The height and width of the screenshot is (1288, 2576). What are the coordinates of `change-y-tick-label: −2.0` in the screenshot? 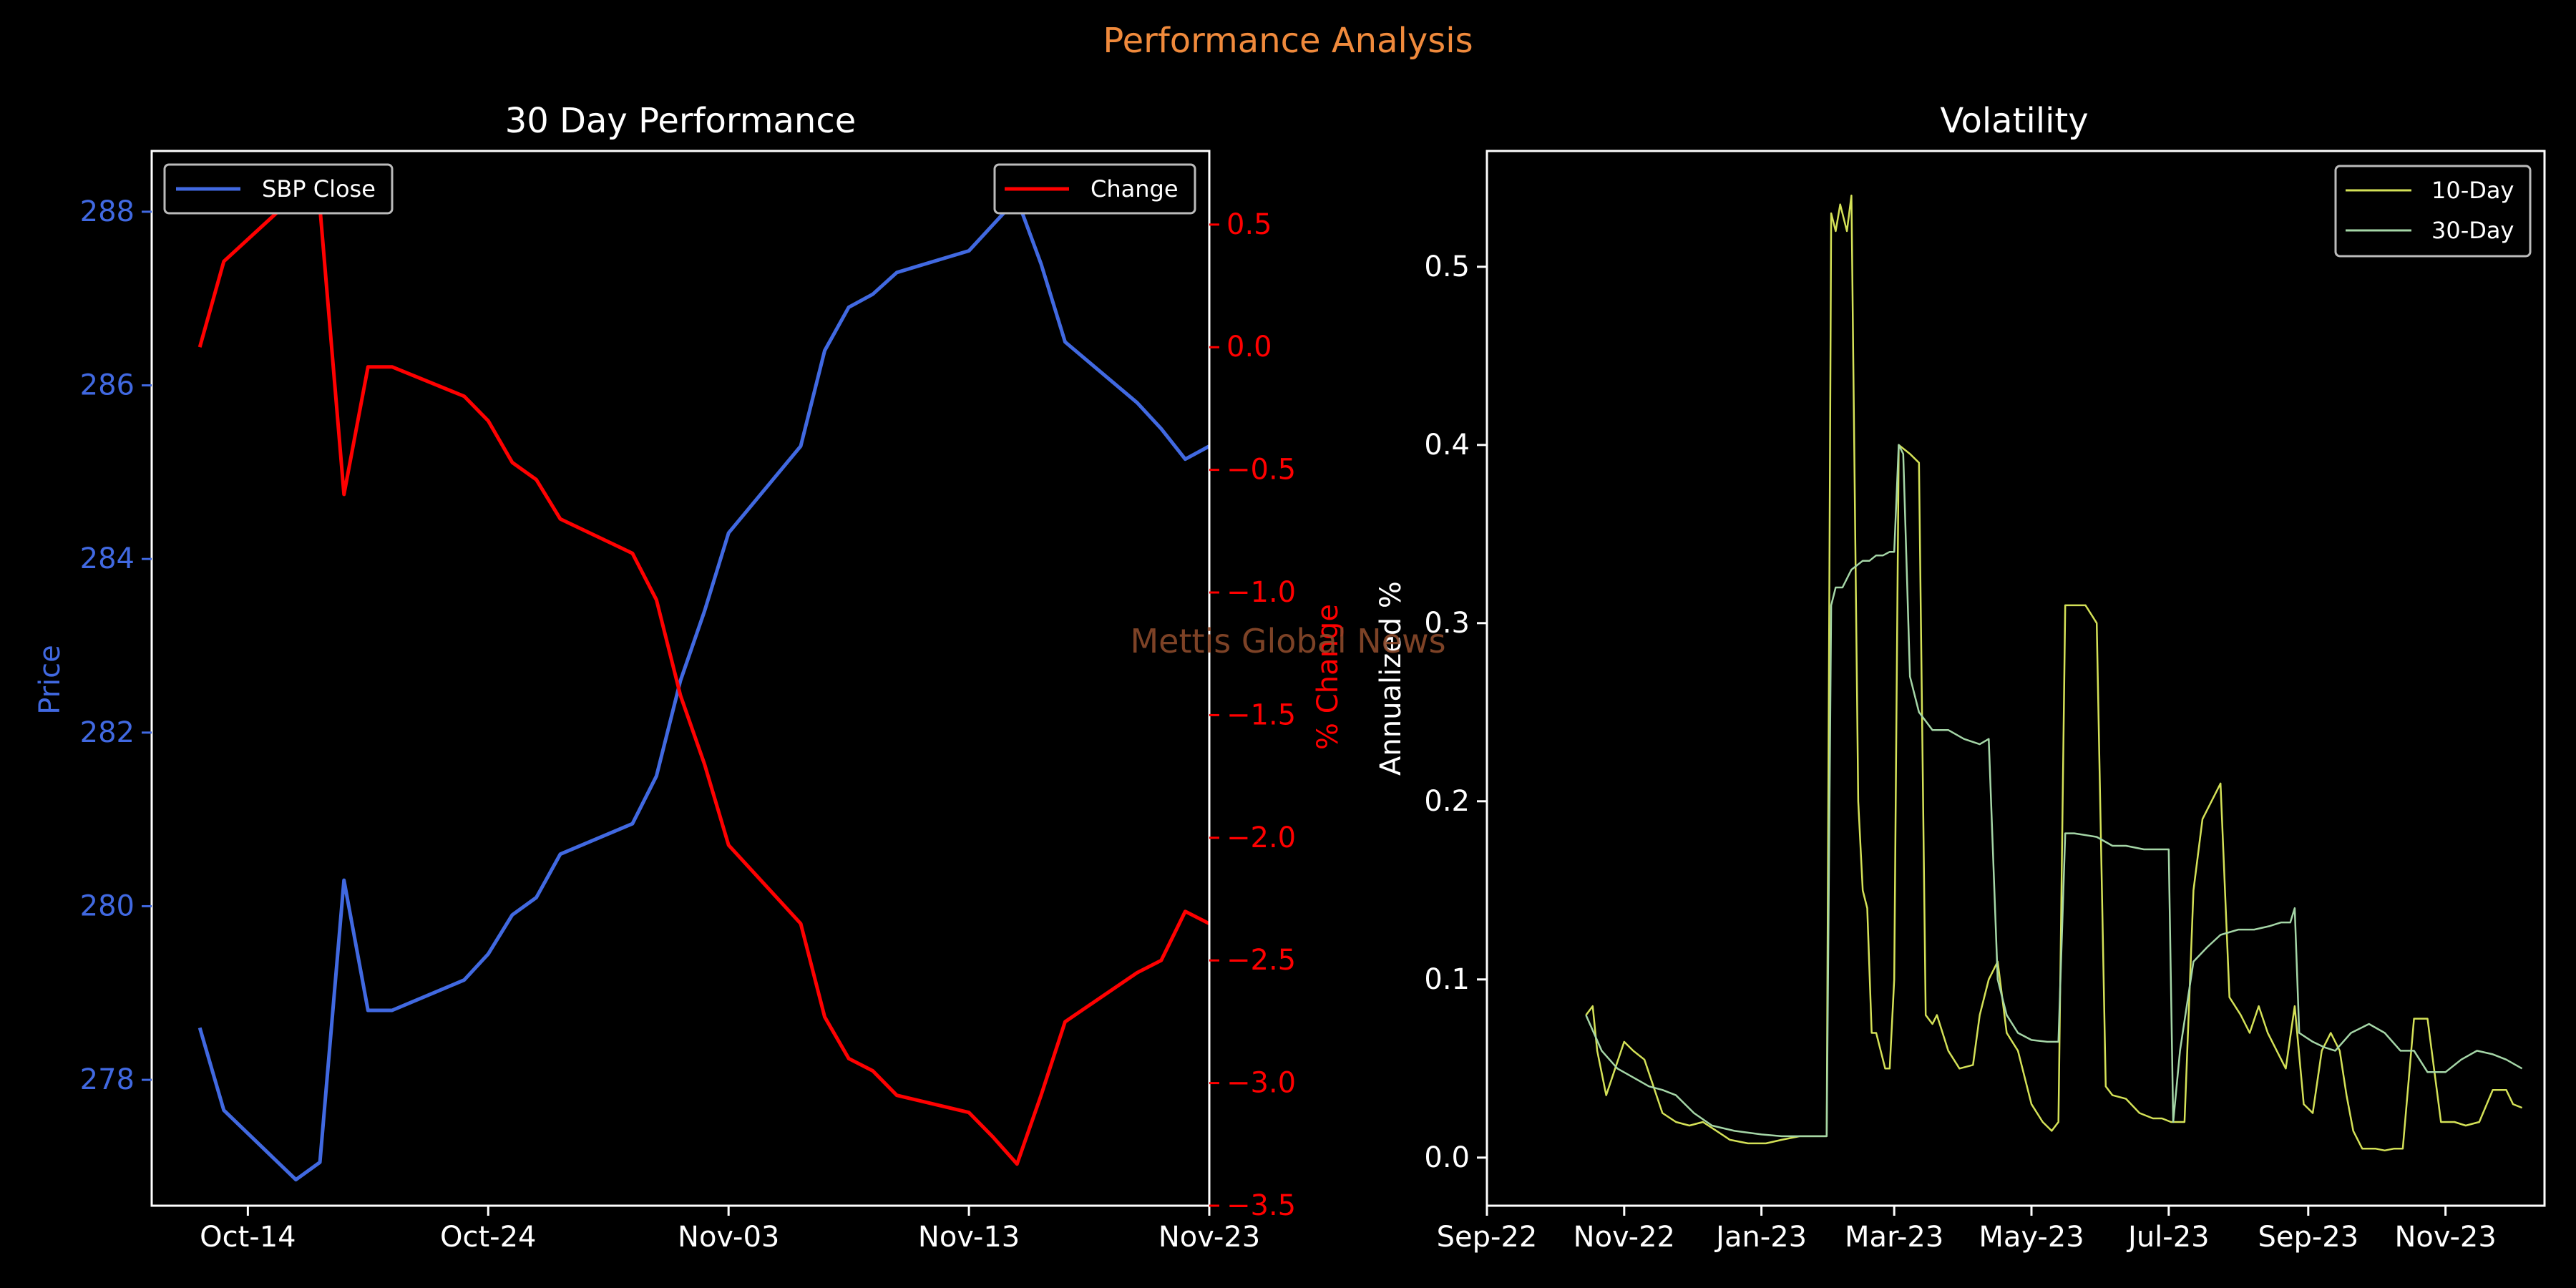 It's located at (1261, 837).